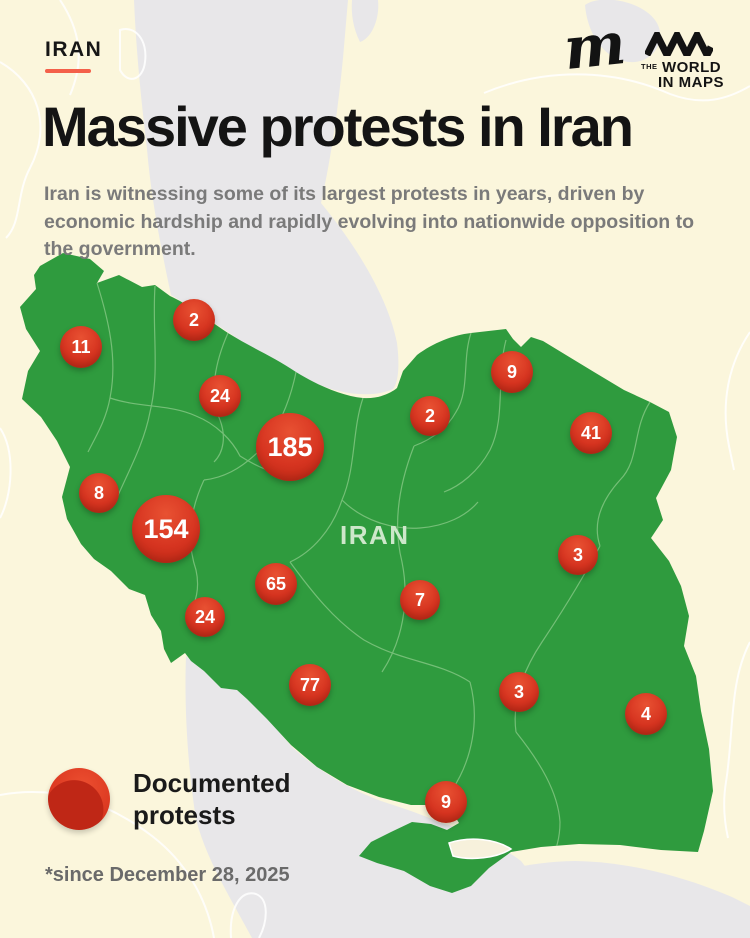 The image size is (750, 938). I want to click on logo-in-maps: IN MAPS, so click(690, 82).